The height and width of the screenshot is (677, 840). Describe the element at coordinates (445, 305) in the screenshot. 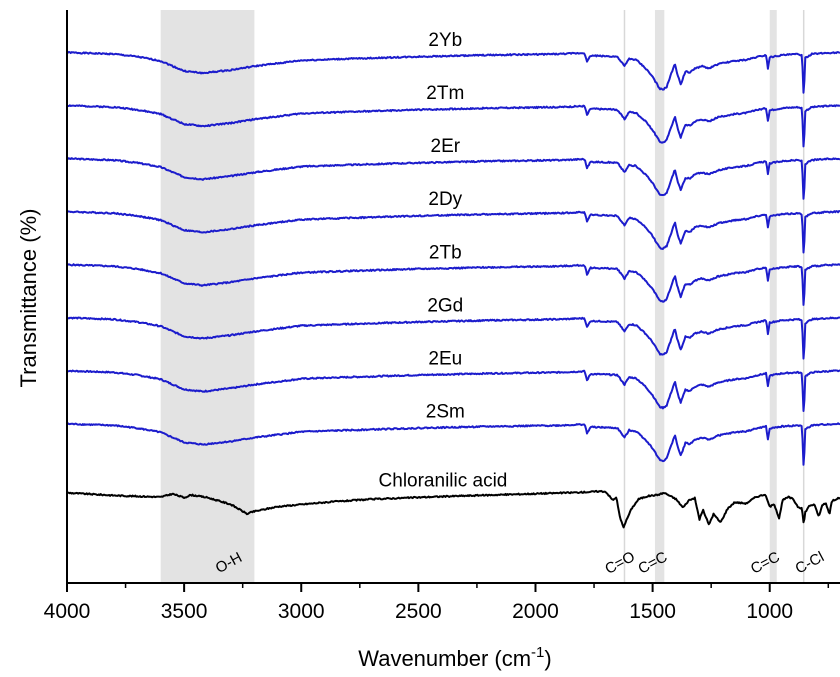

I see `series-label-2gd: 2Gd` at that location.